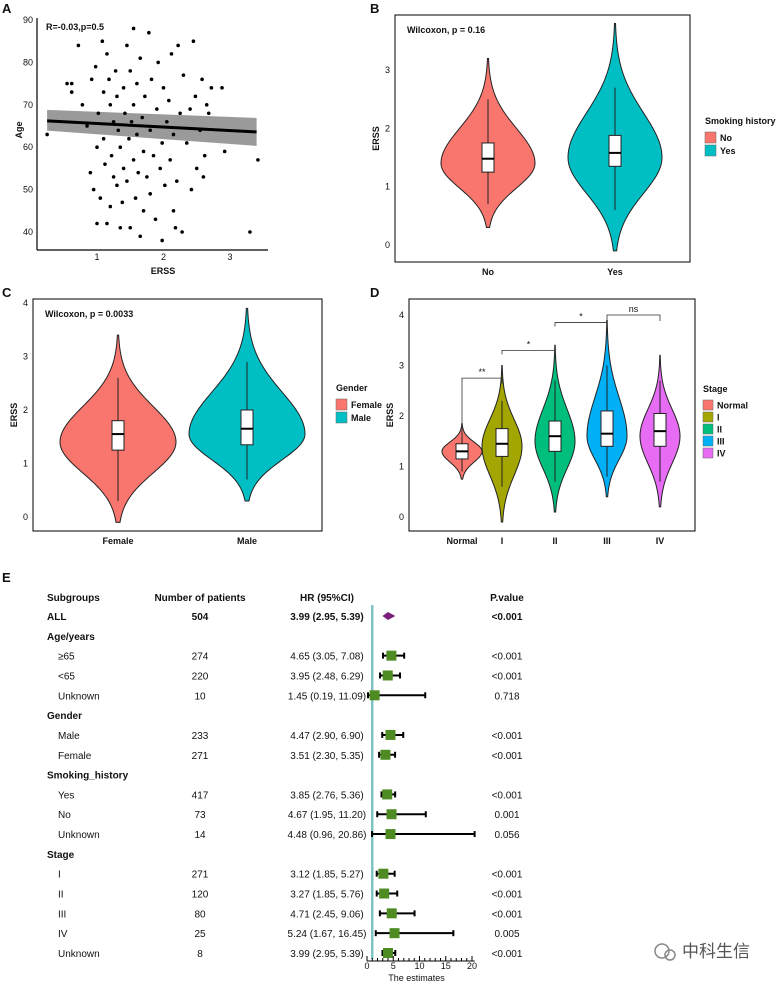 The width and height of the screenshot is (784, 989). I want to click on row-pvalue: 0.056, so click(506, 835).